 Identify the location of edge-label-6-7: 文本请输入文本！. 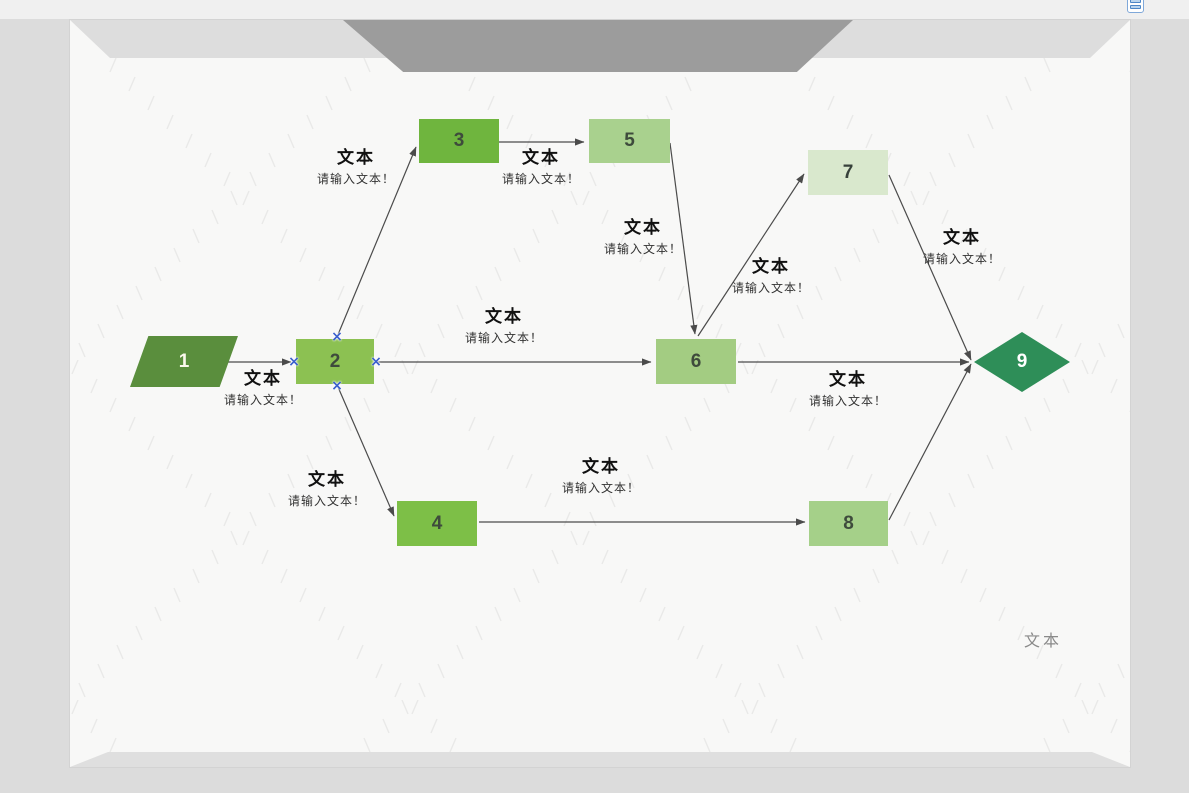
(771, 276).